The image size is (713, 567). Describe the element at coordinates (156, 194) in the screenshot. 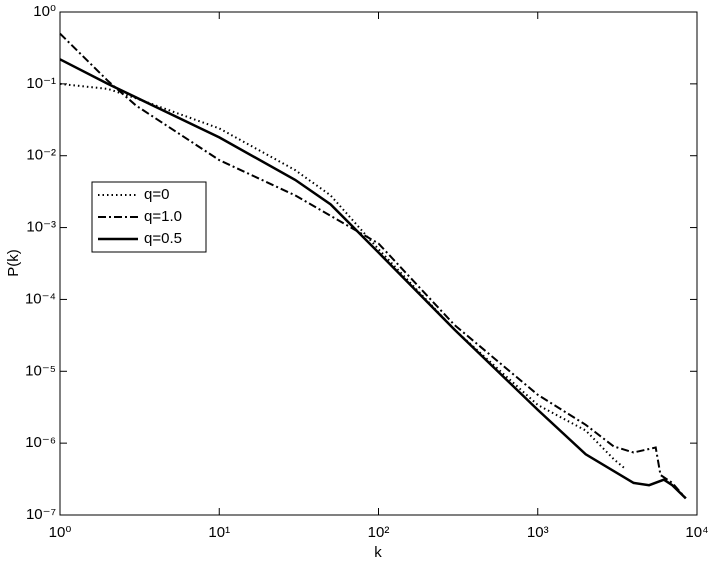

I see `legend-label: q=0` at that location.